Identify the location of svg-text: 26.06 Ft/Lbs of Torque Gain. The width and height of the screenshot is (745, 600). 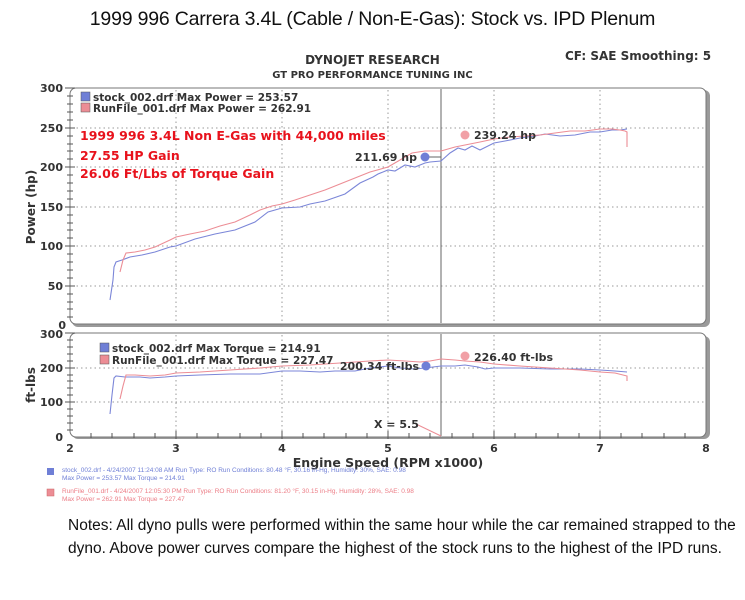
(177, 173).